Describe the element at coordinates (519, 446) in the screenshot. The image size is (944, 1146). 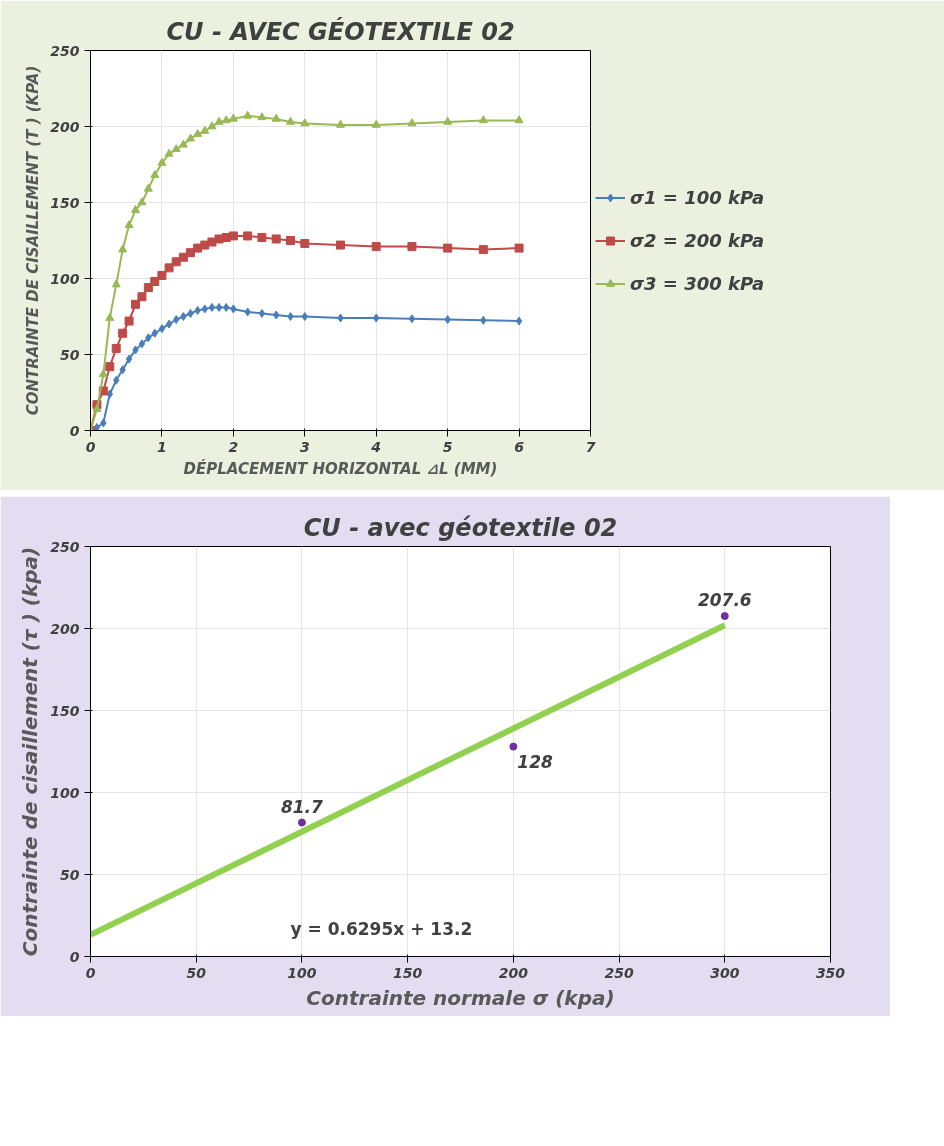
I see `x-tick-label: 6` at that location.